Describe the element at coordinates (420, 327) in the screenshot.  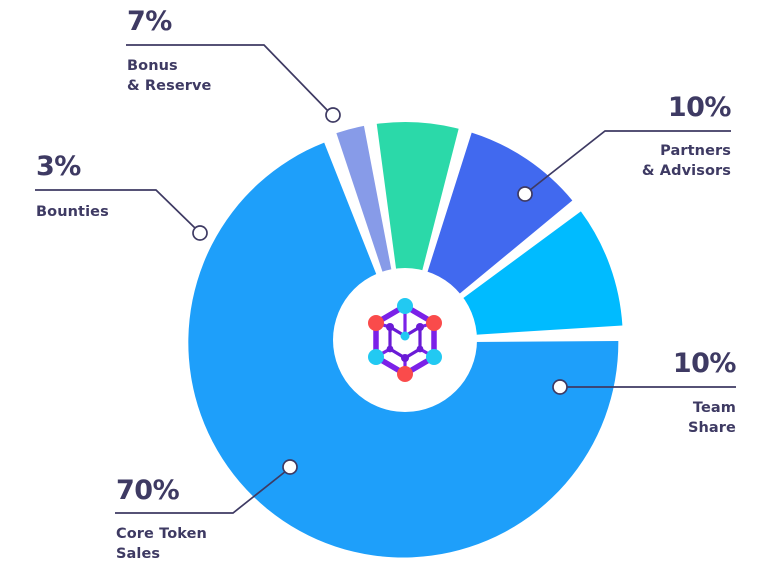
I see `logo-node-inner-tr` at that location.